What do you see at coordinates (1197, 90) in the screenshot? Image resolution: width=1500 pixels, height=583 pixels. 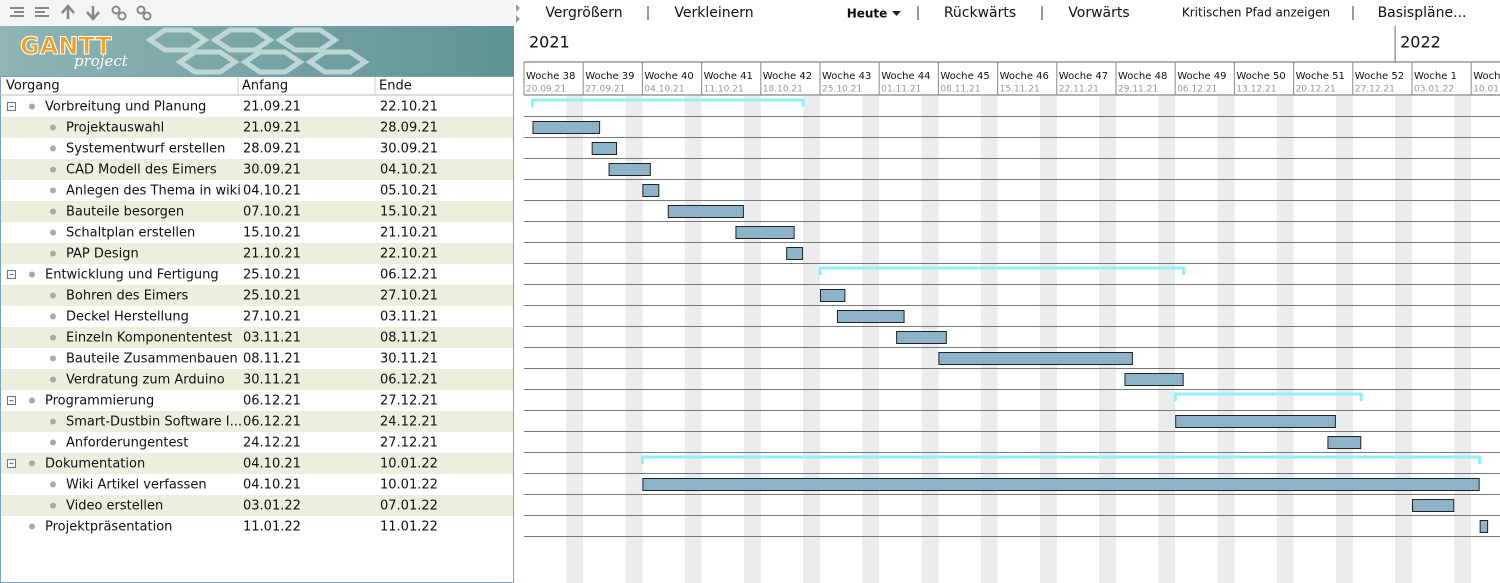 I see `week-date: 06.12.21` at bounding box center [1197, 90].